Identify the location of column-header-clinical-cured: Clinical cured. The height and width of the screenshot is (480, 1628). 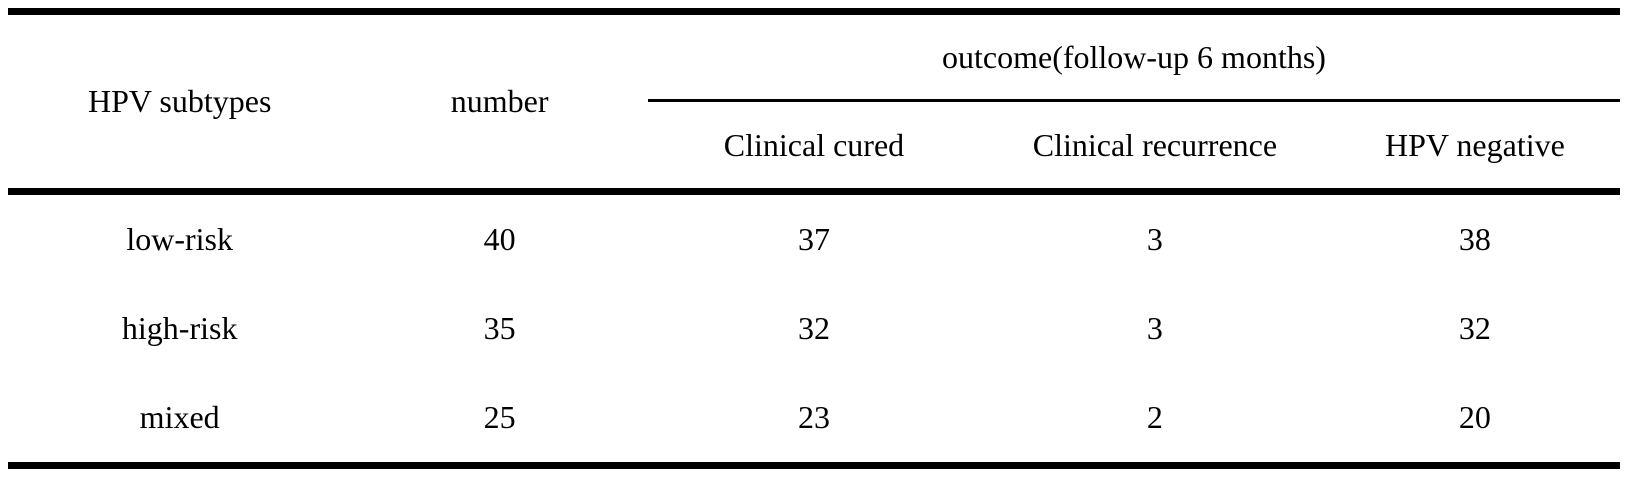
(813, 147).